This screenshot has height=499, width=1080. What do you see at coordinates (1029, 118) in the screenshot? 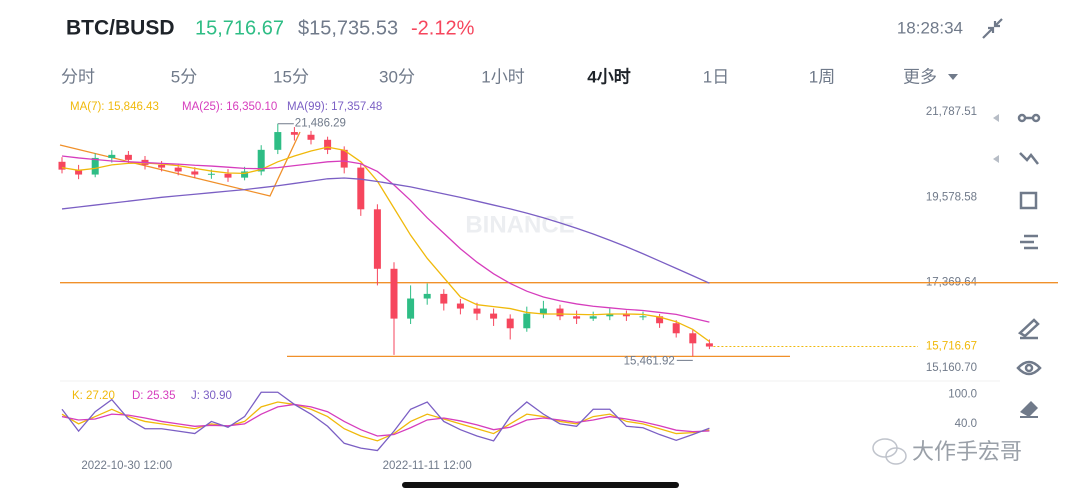
I see `line-tool` at bounding box center [1029, 118].